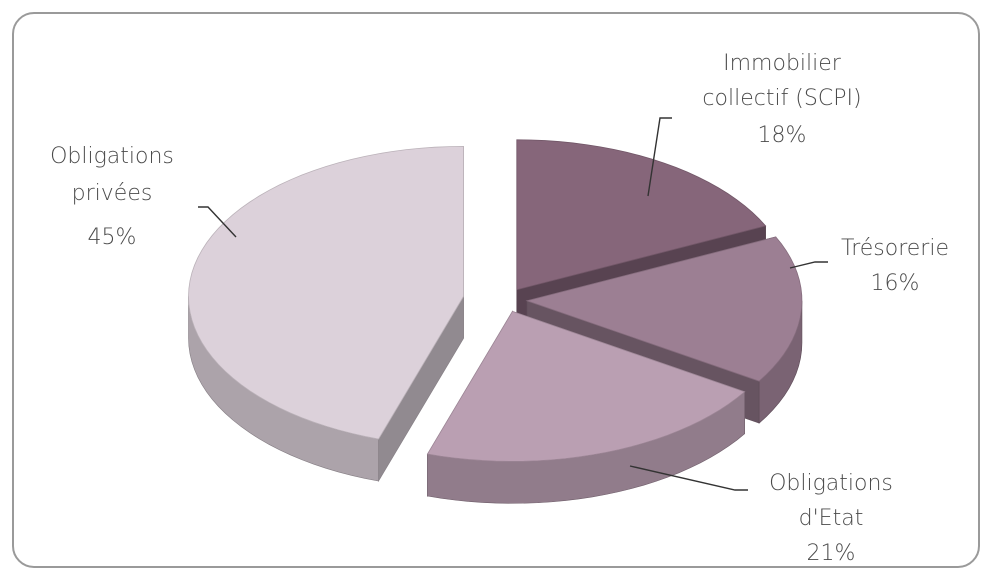  I want to click on label-obligations-etat-percent: 21%, so click(831, 553).